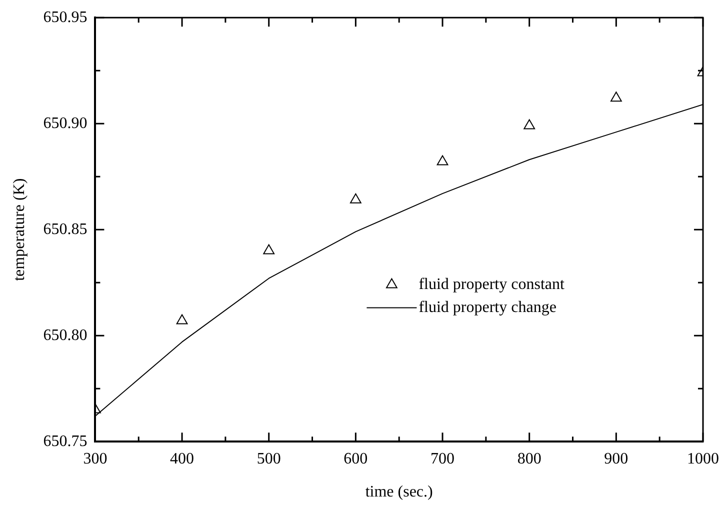 The image size is (727, 514). What do you see at coordinates (487, 307) in the screenshot?
I see `legend-label: fluid property change` at bounding box center [487, 307].